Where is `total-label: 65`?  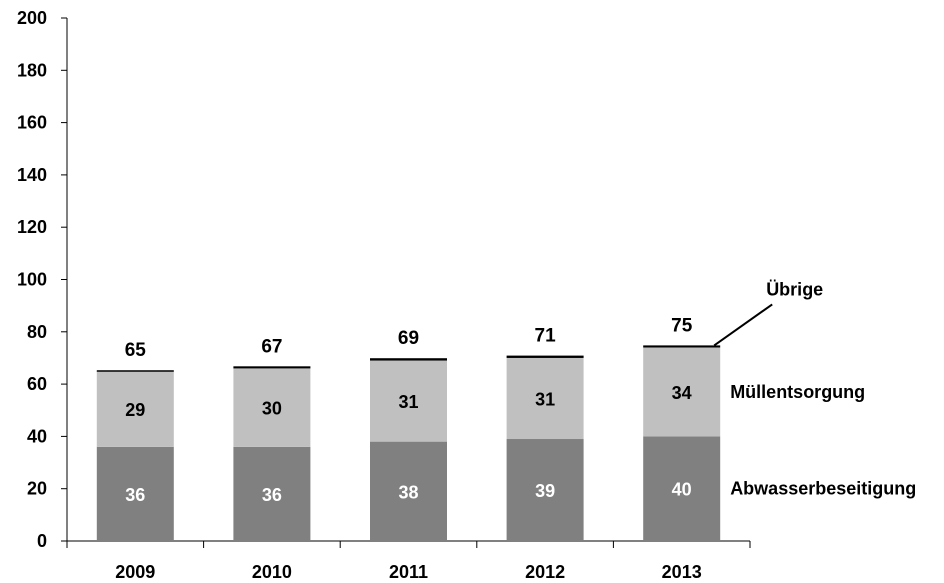
total-label: 65 is located at coordinates (136, 350).